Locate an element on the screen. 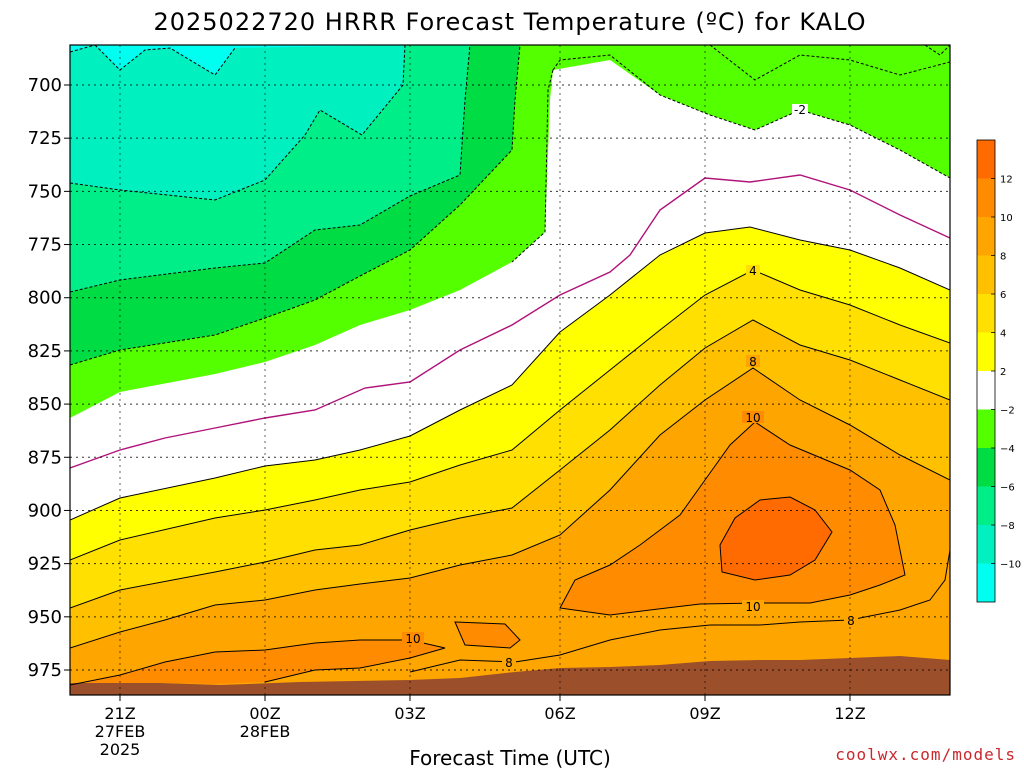  contour-8-lower is located at coordinates (679, 611).